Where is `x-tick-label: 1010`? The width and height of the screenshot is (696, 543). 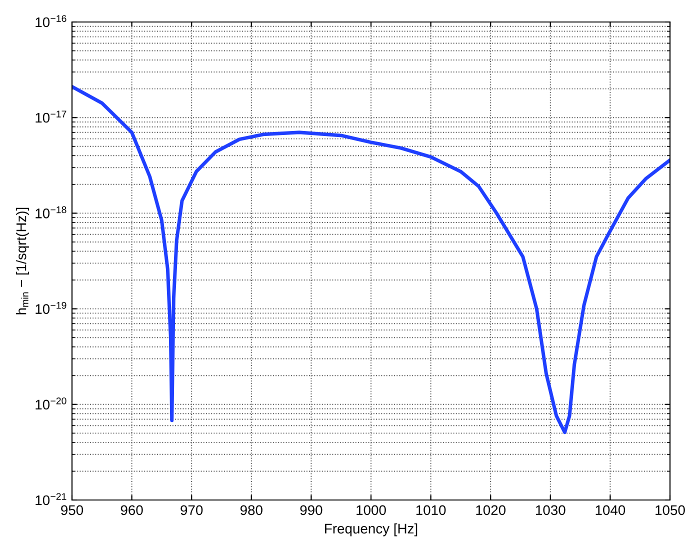
x-tick-label: 1010 is located at coordinates (431, 510).